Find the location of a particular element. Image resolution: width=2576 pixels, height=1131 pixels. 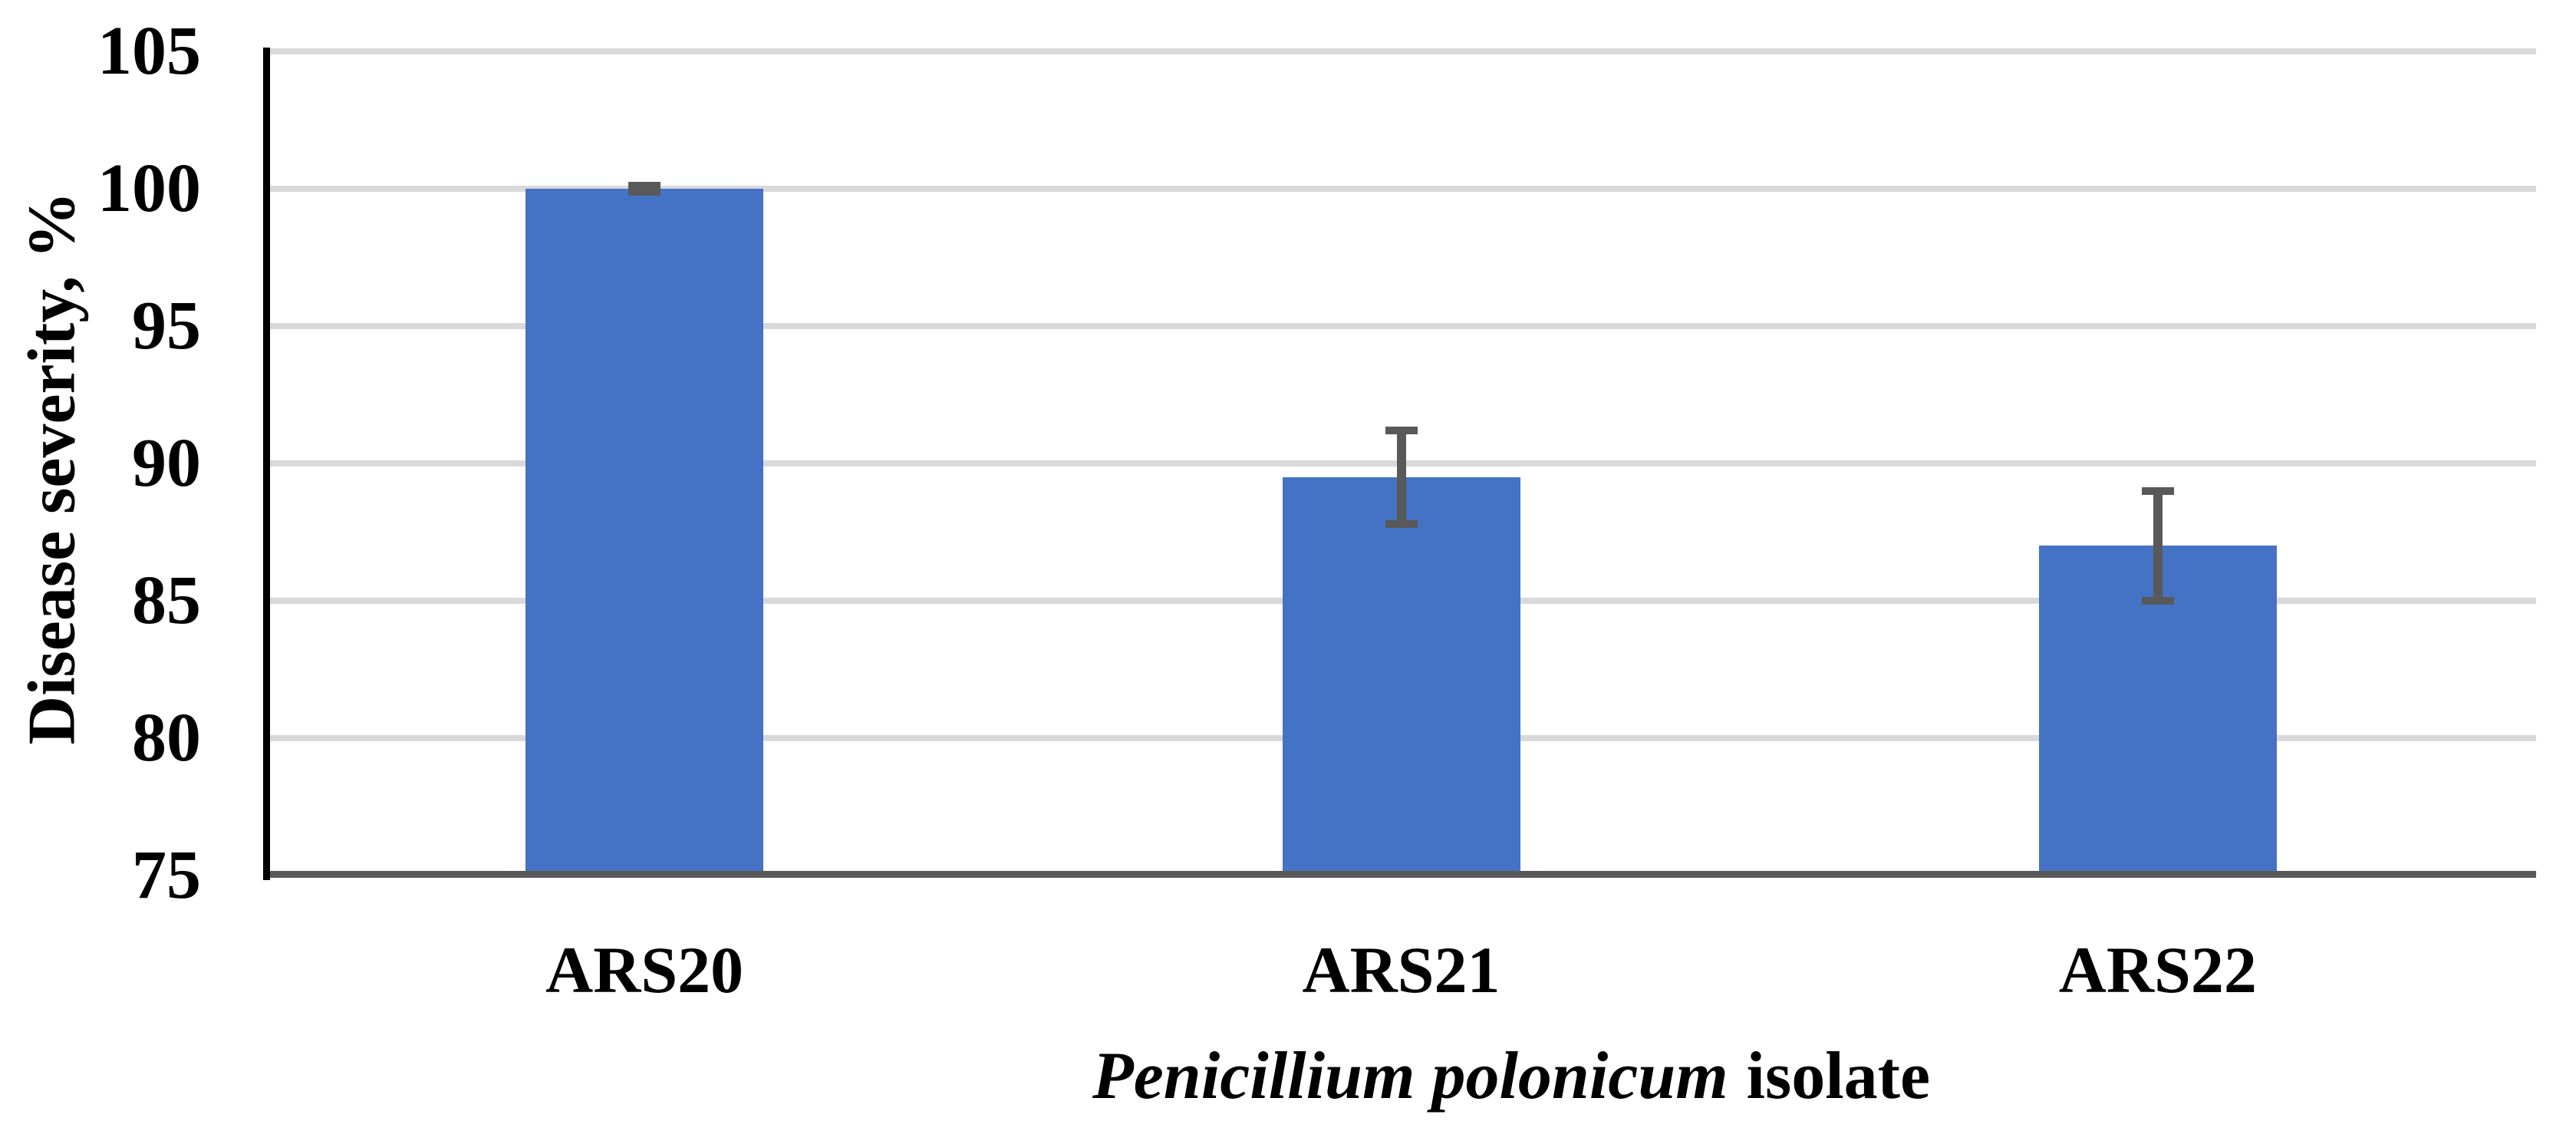

y-tick-label: 105 is located at coordinates (149, 51).